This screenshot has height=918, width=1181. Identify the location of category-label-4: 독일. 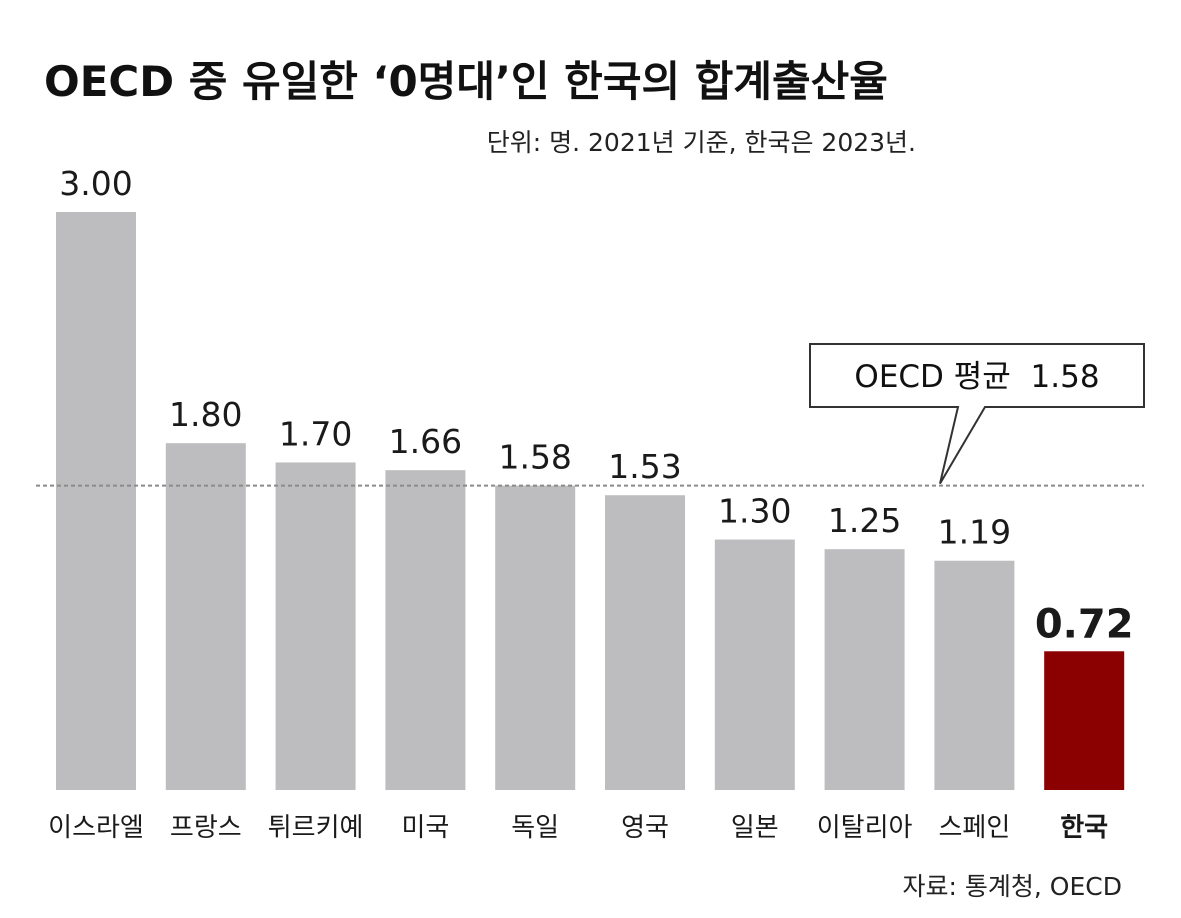
(535, 828).